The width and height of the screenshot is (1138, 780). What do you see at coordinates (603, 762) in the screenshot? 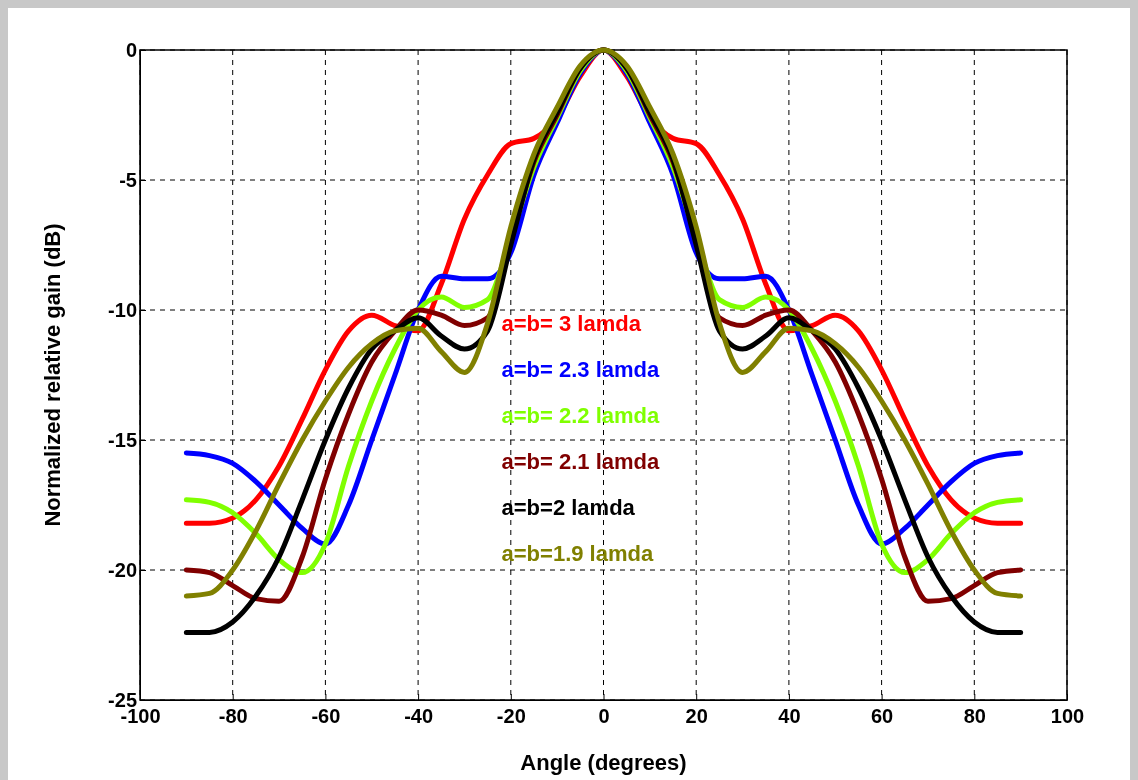
I see `x-axis-title: Angle (degrees)` at bounding box center [603, 762].